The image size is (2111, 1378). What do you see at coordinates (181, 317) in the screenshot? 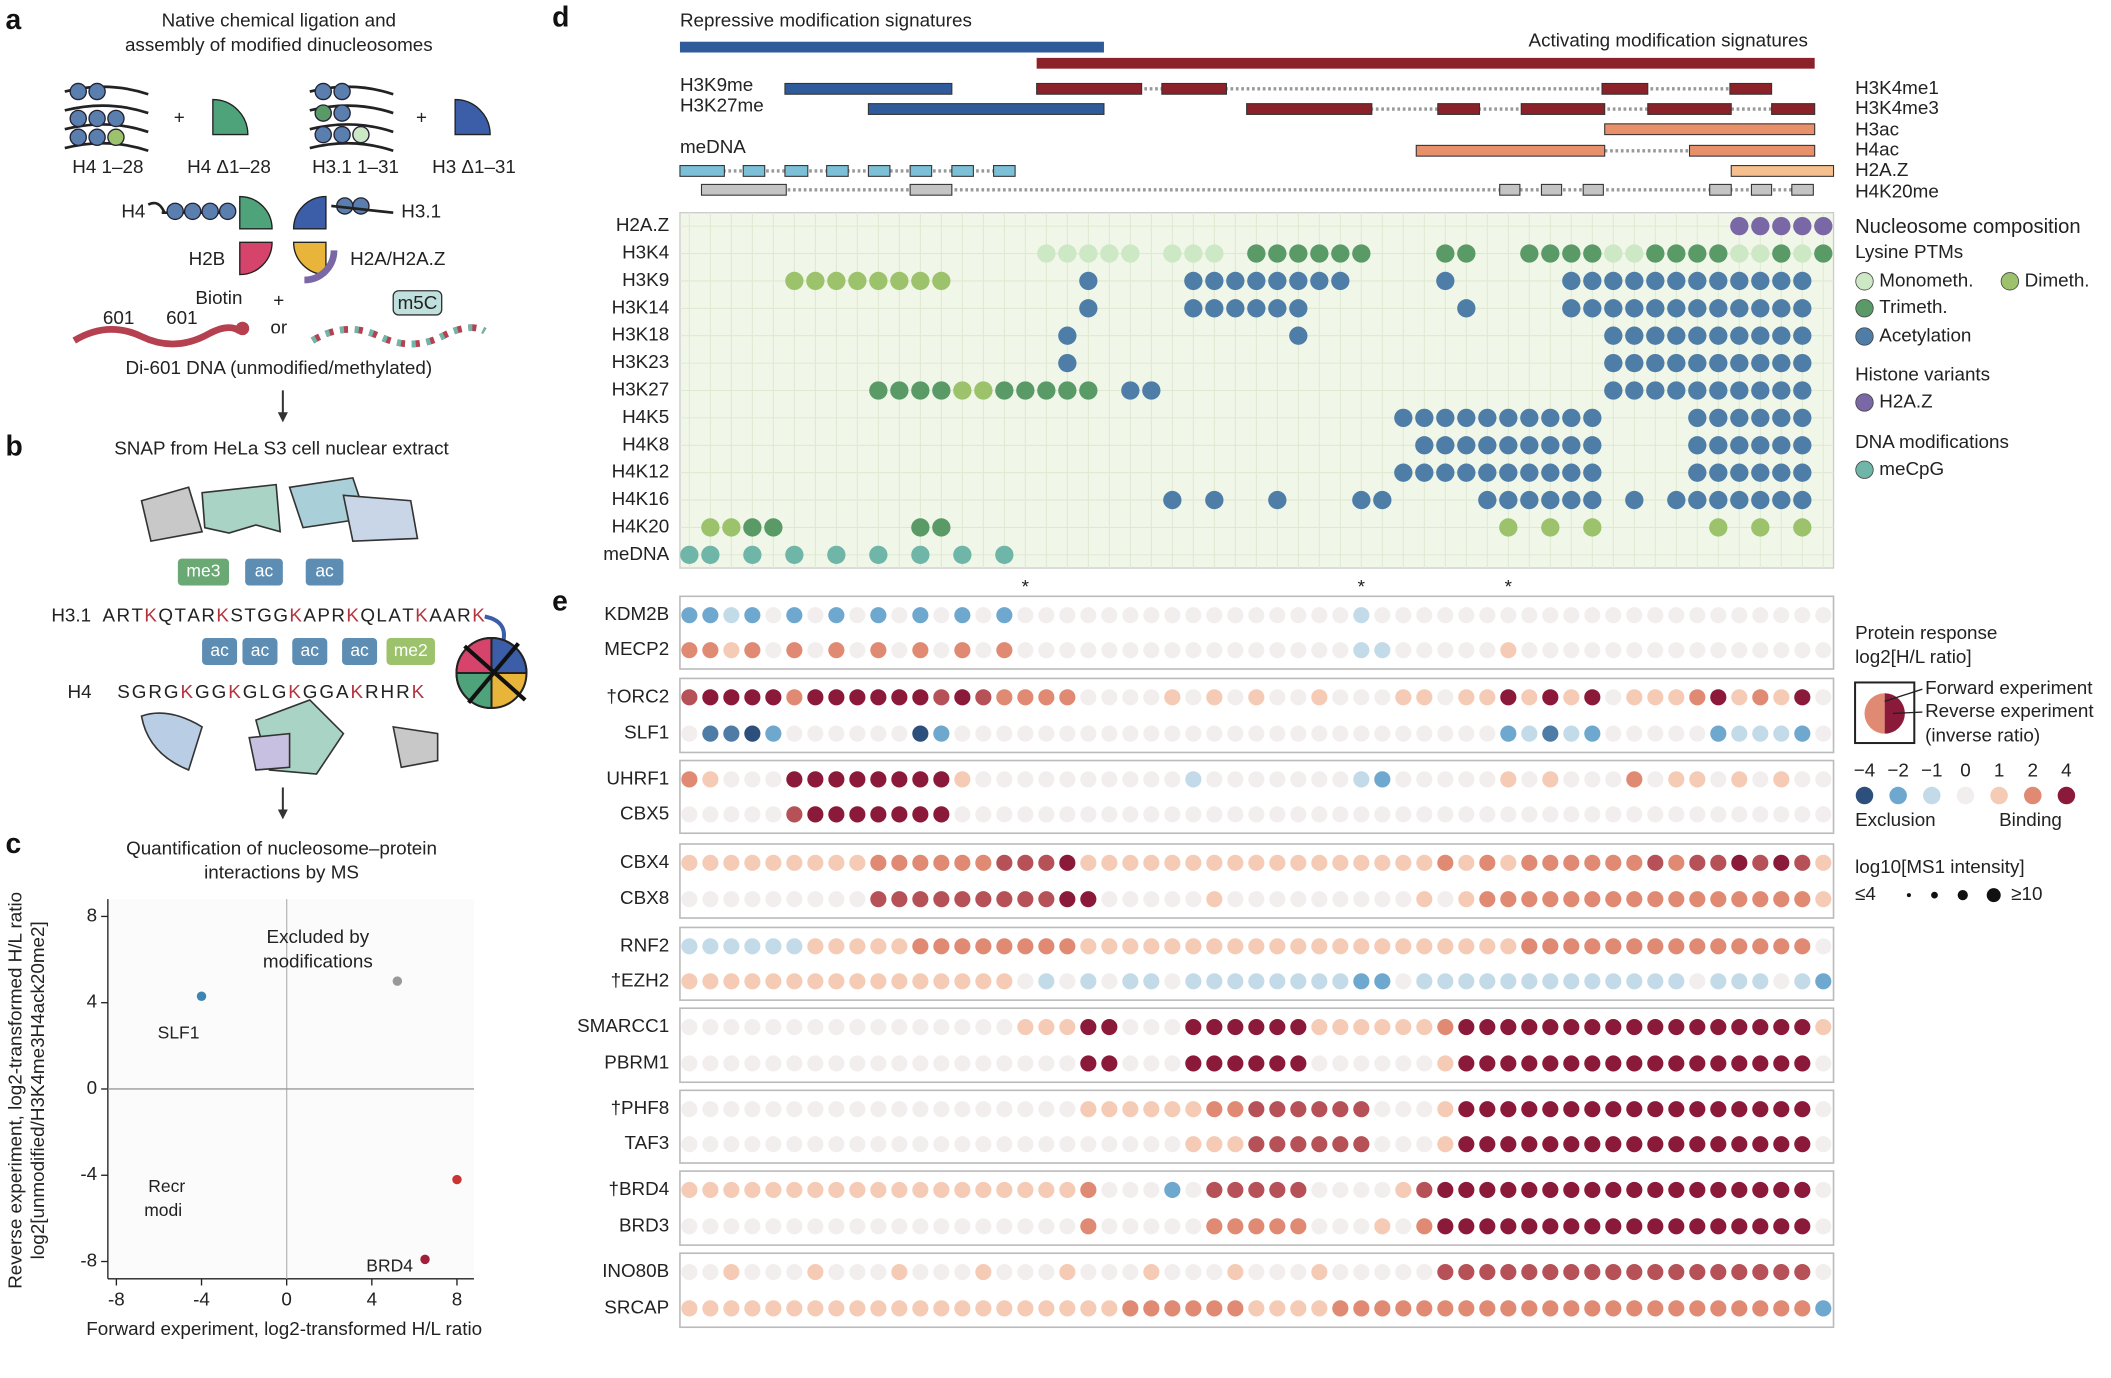
I see `dna-label: 601` at bounding box center [181, 317].